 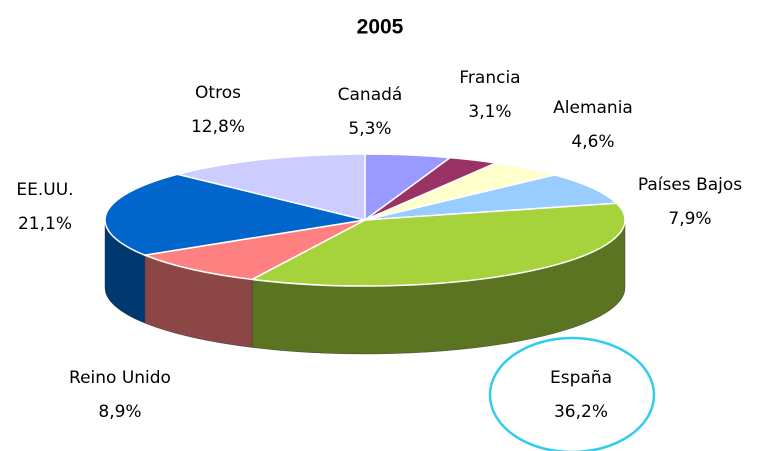 I want to click on value-label: 4,6%, so click(x=592, y=142).